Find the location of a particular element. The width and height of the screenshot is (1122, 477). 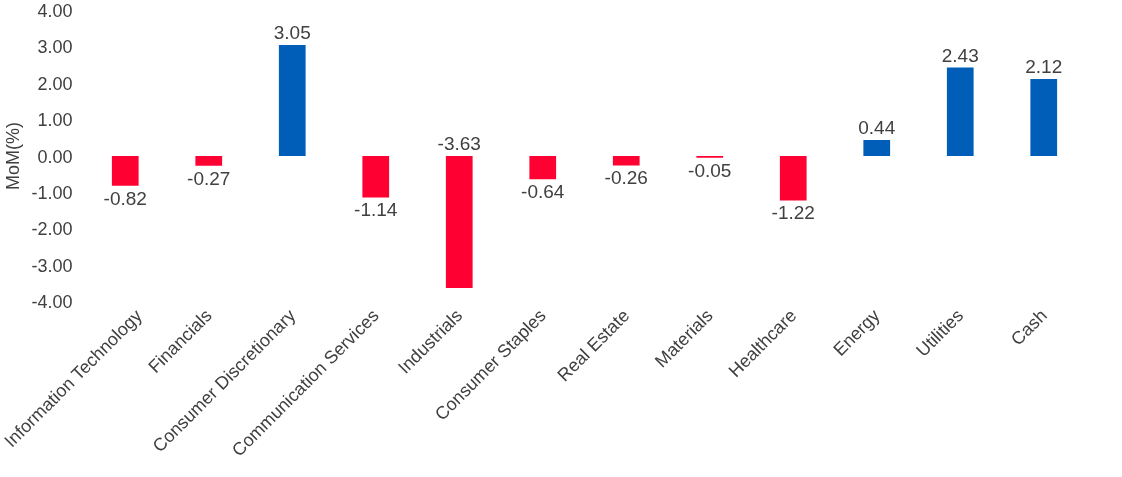

data-label: 2.43 is located at coordinates (960, 55).